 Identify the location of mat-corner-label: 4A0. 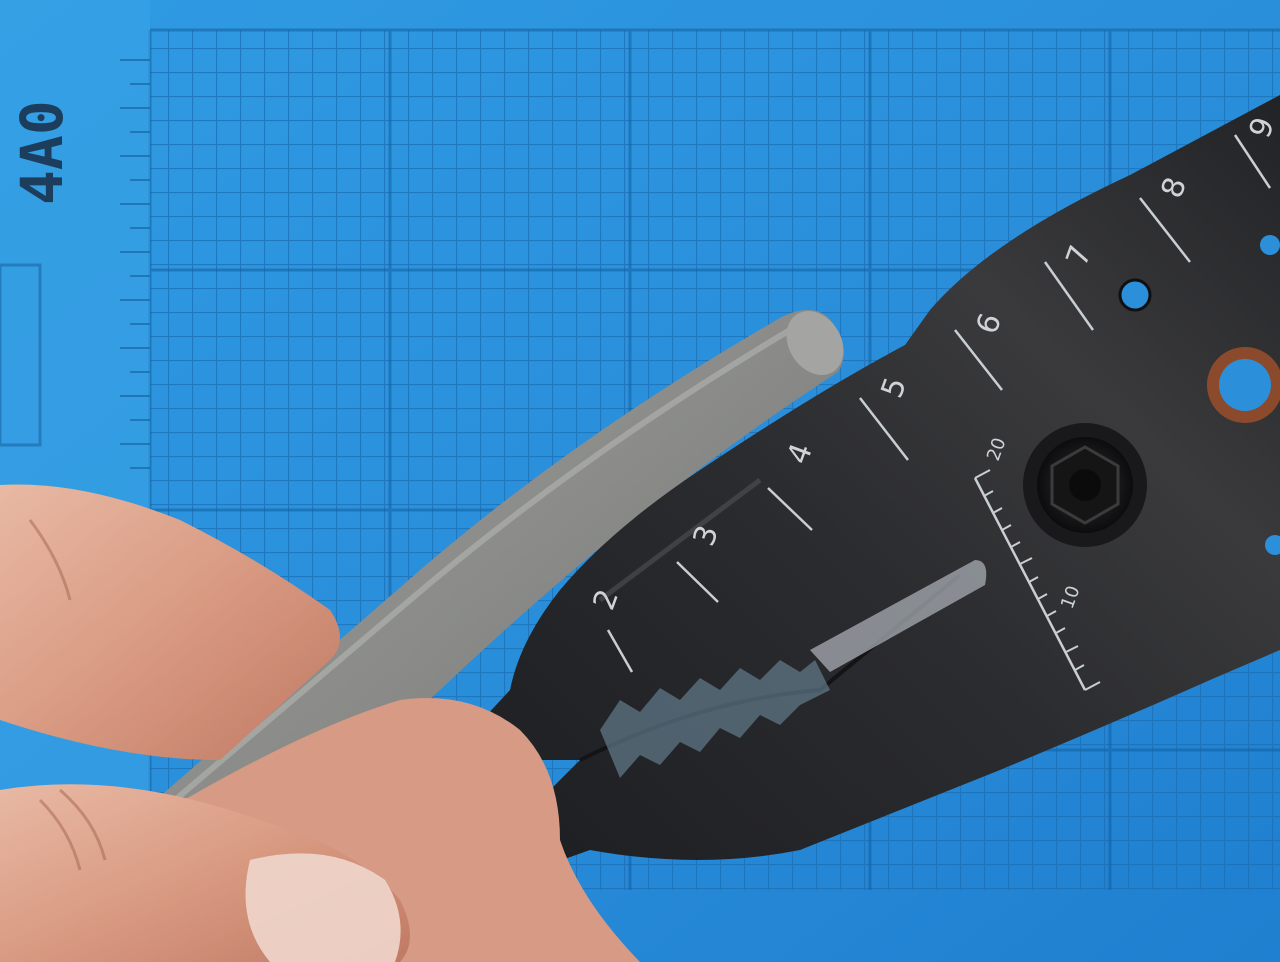
(42, 152).